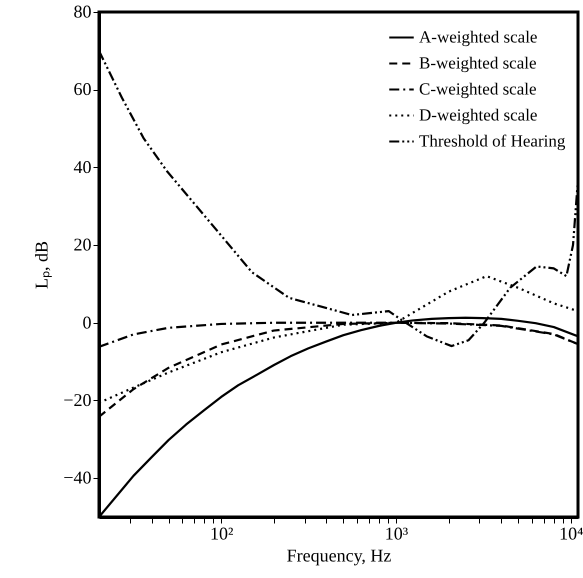 The height and width of the screenshot is (578, 583). What do you see at coordinates (478, 37) in the screenshot?
I see `legend-label: A-weighted scale` at bounding box center [478, 37].